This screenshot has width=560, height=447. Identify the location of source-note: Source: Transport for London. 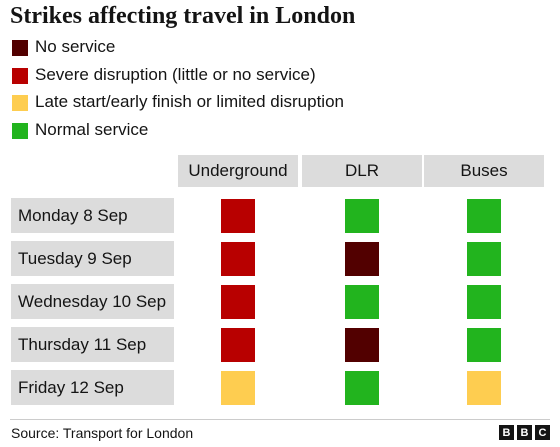
(102, 433).